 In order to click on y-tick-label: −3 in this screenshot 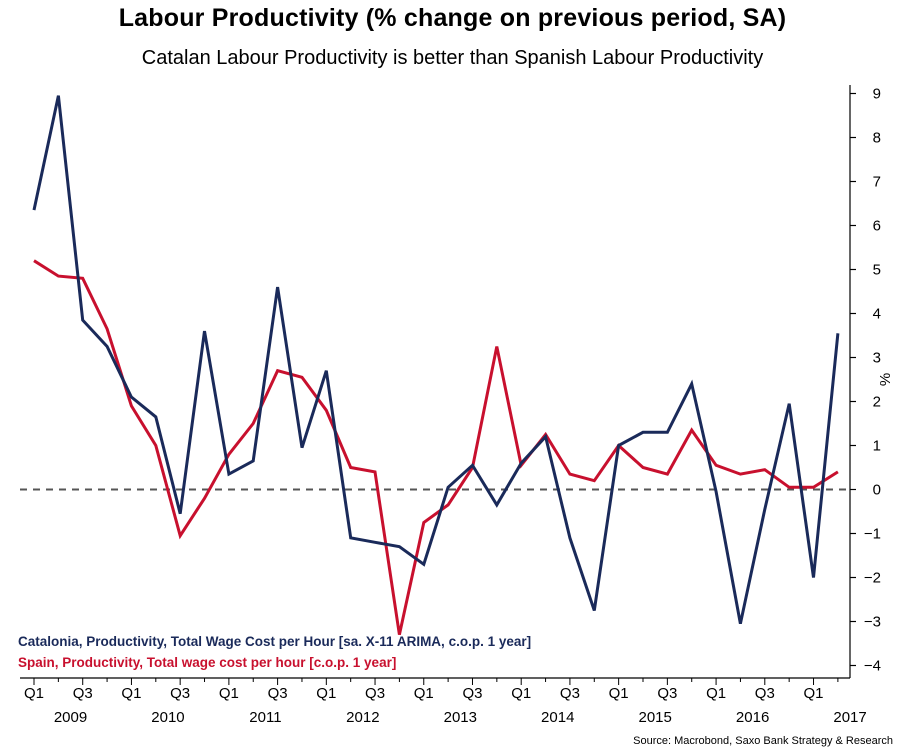, I will do `click(872, 622)`.